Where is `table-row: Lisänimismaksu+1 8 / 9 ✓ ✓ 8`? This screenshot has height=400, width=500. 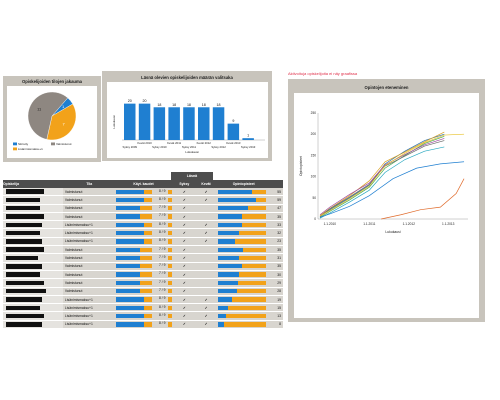 table-row: Lisänimismaksu+1 8 / 9 ✓ ✓ 8 is located at coordinates (143, 325).